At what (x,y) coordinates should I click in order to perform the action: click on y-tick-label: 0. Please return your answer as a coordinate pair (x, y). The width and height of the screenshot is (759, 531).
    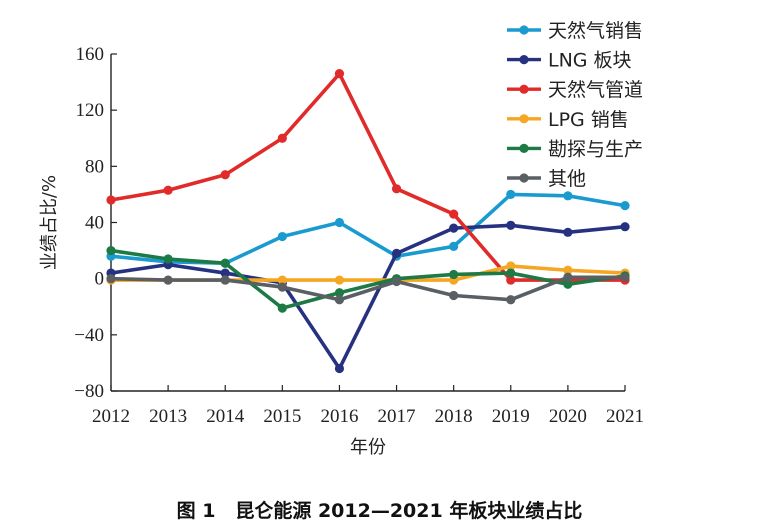
    Looking at the image, I should click on (100, 279).